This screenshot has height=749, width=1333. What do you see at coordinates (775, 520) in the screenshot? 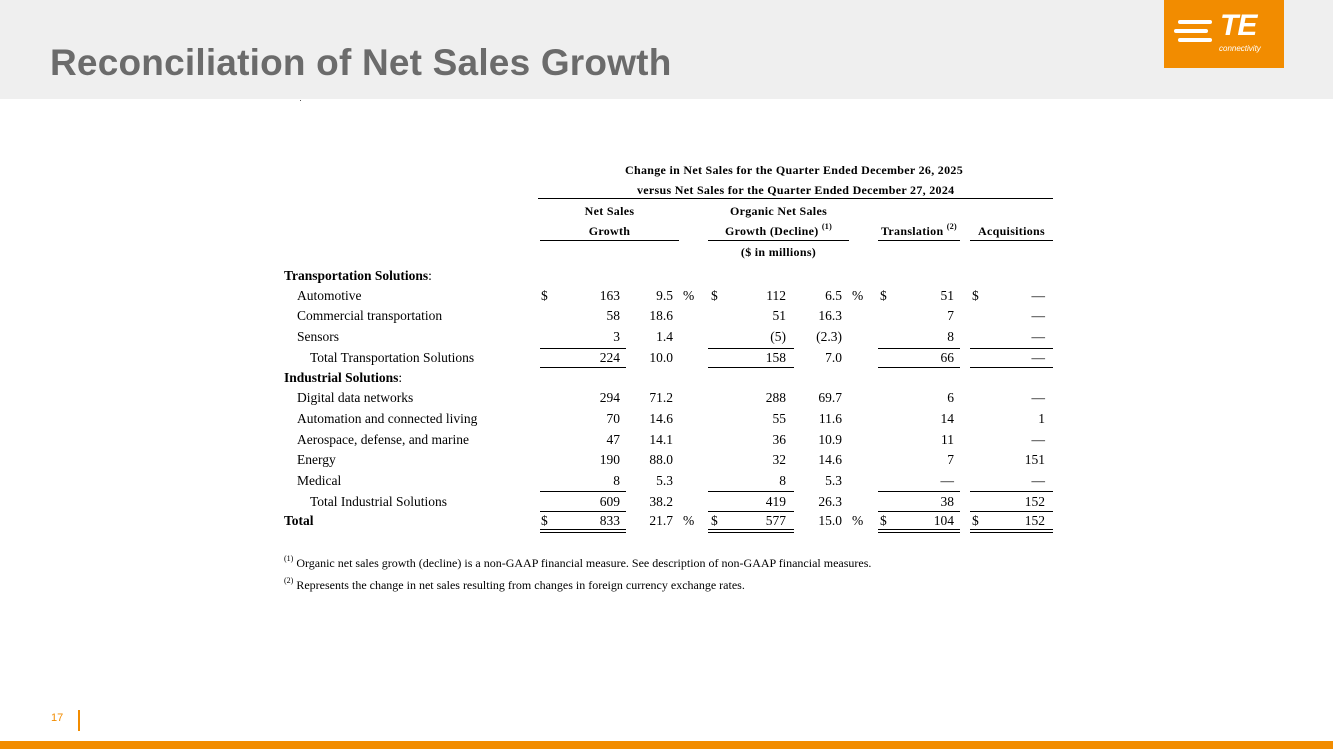
I see `cell-organic: 577` at bounding box center [775, 520].